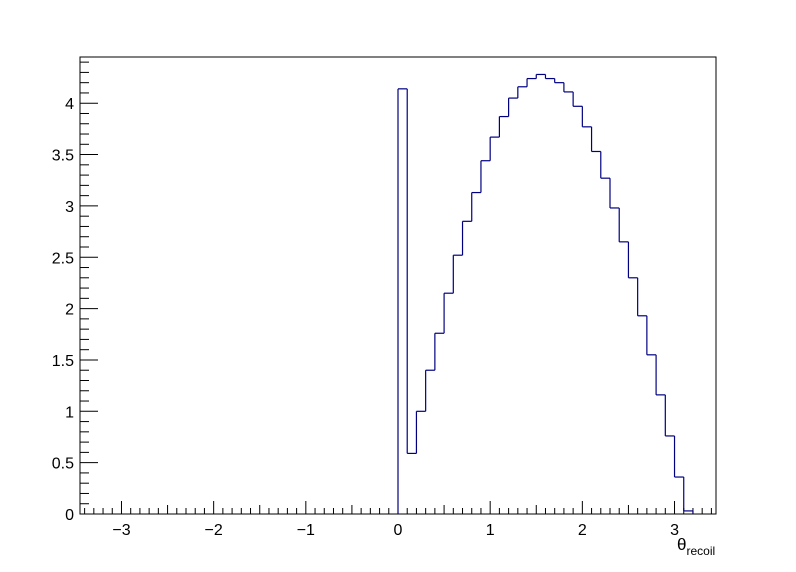 This screenshot has height=572, width=796. What do you see at coordinates (63, 156) in the screenshot?
I see `y-tick-label: 3.5` at bounding box center [63, 156].